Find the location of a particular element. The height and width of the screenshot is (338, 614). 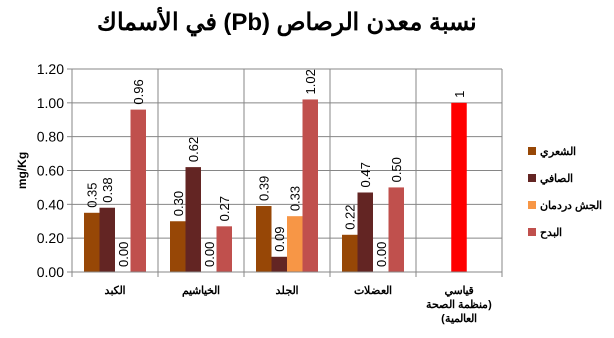

y-axis-title: mg/Kg is located at coordinates (22, 171).